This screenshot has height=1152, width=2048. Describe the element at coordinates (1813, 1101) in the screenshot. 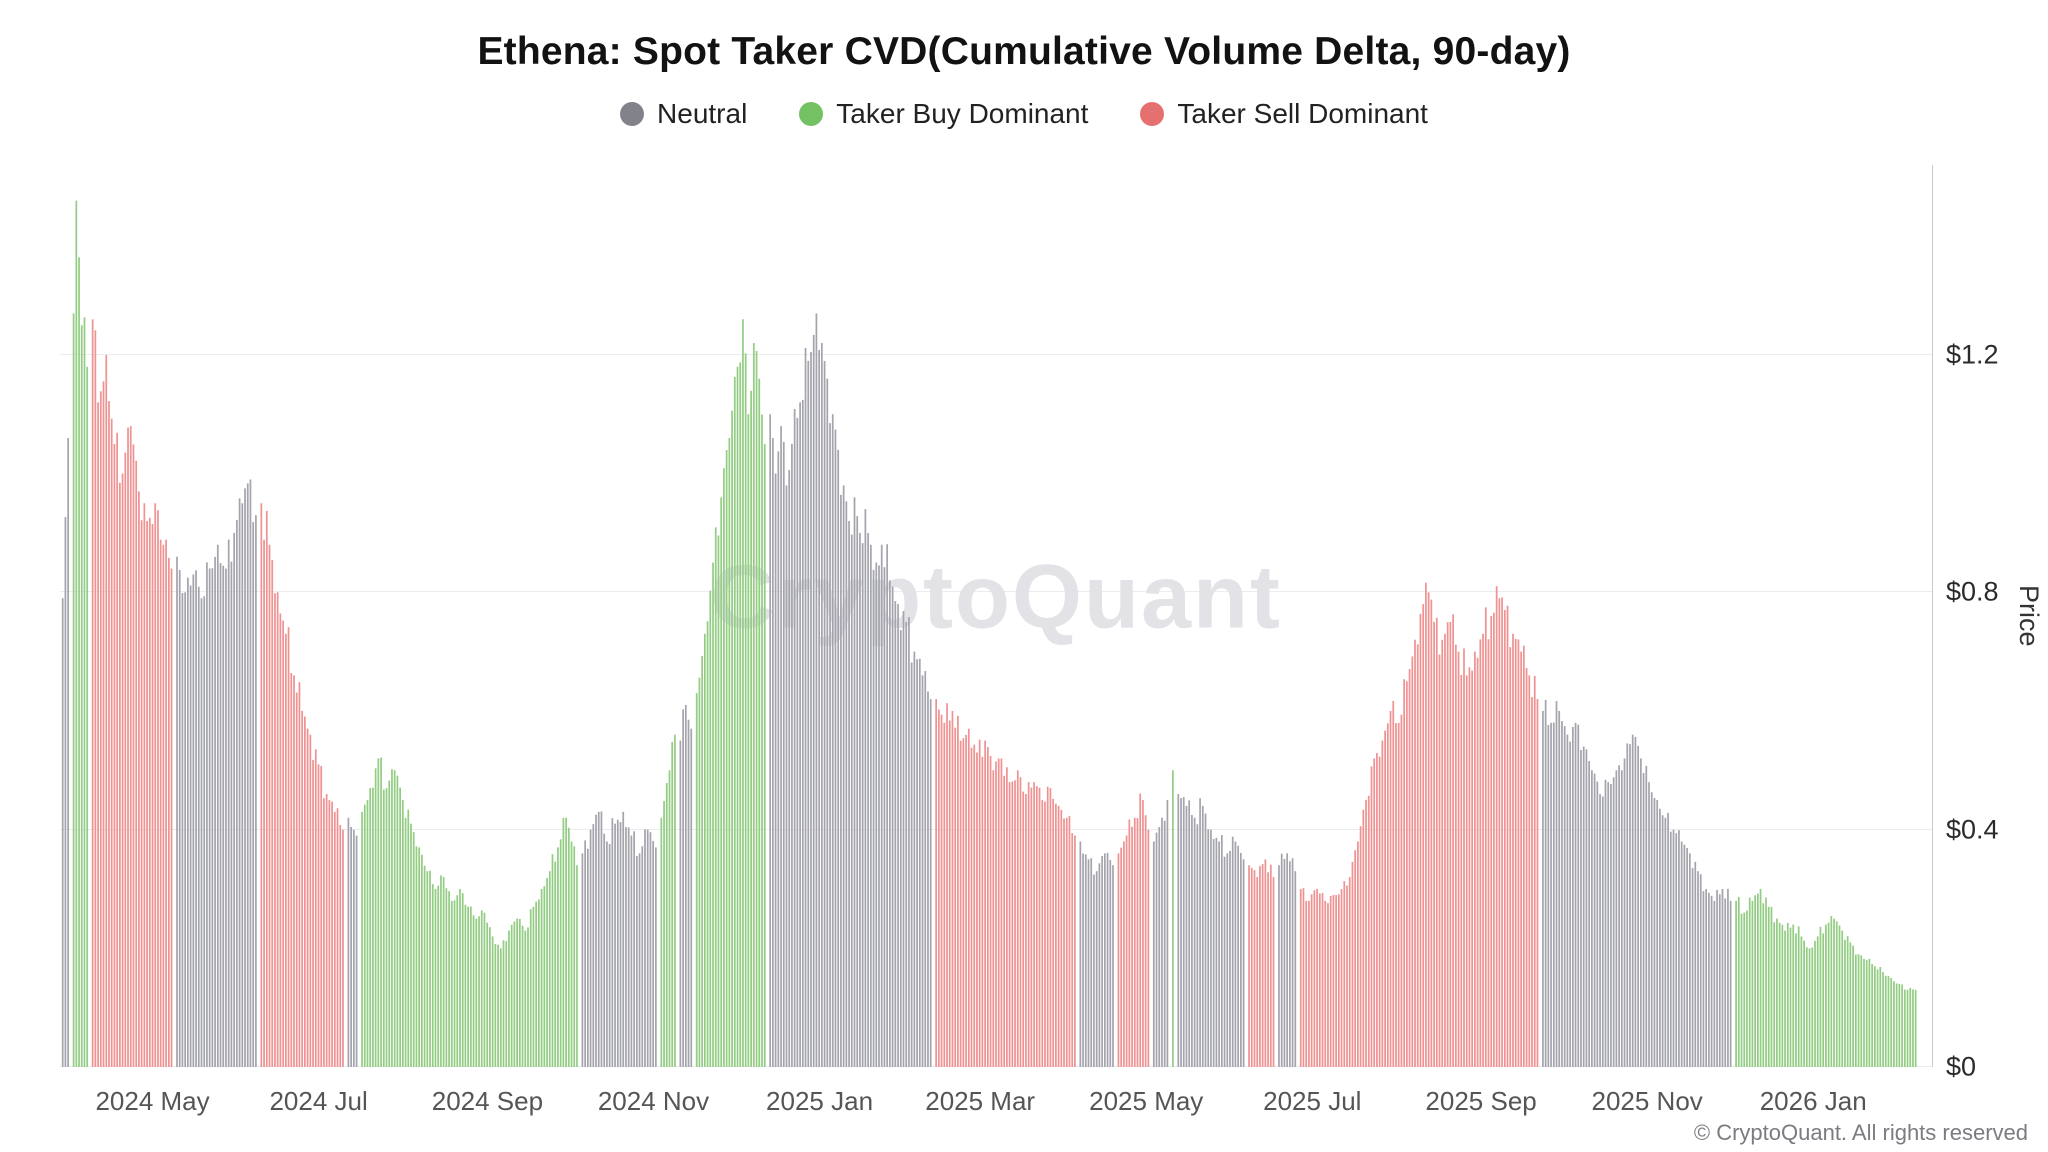

I see `x-tick-label: 2026 Jan` at that location.